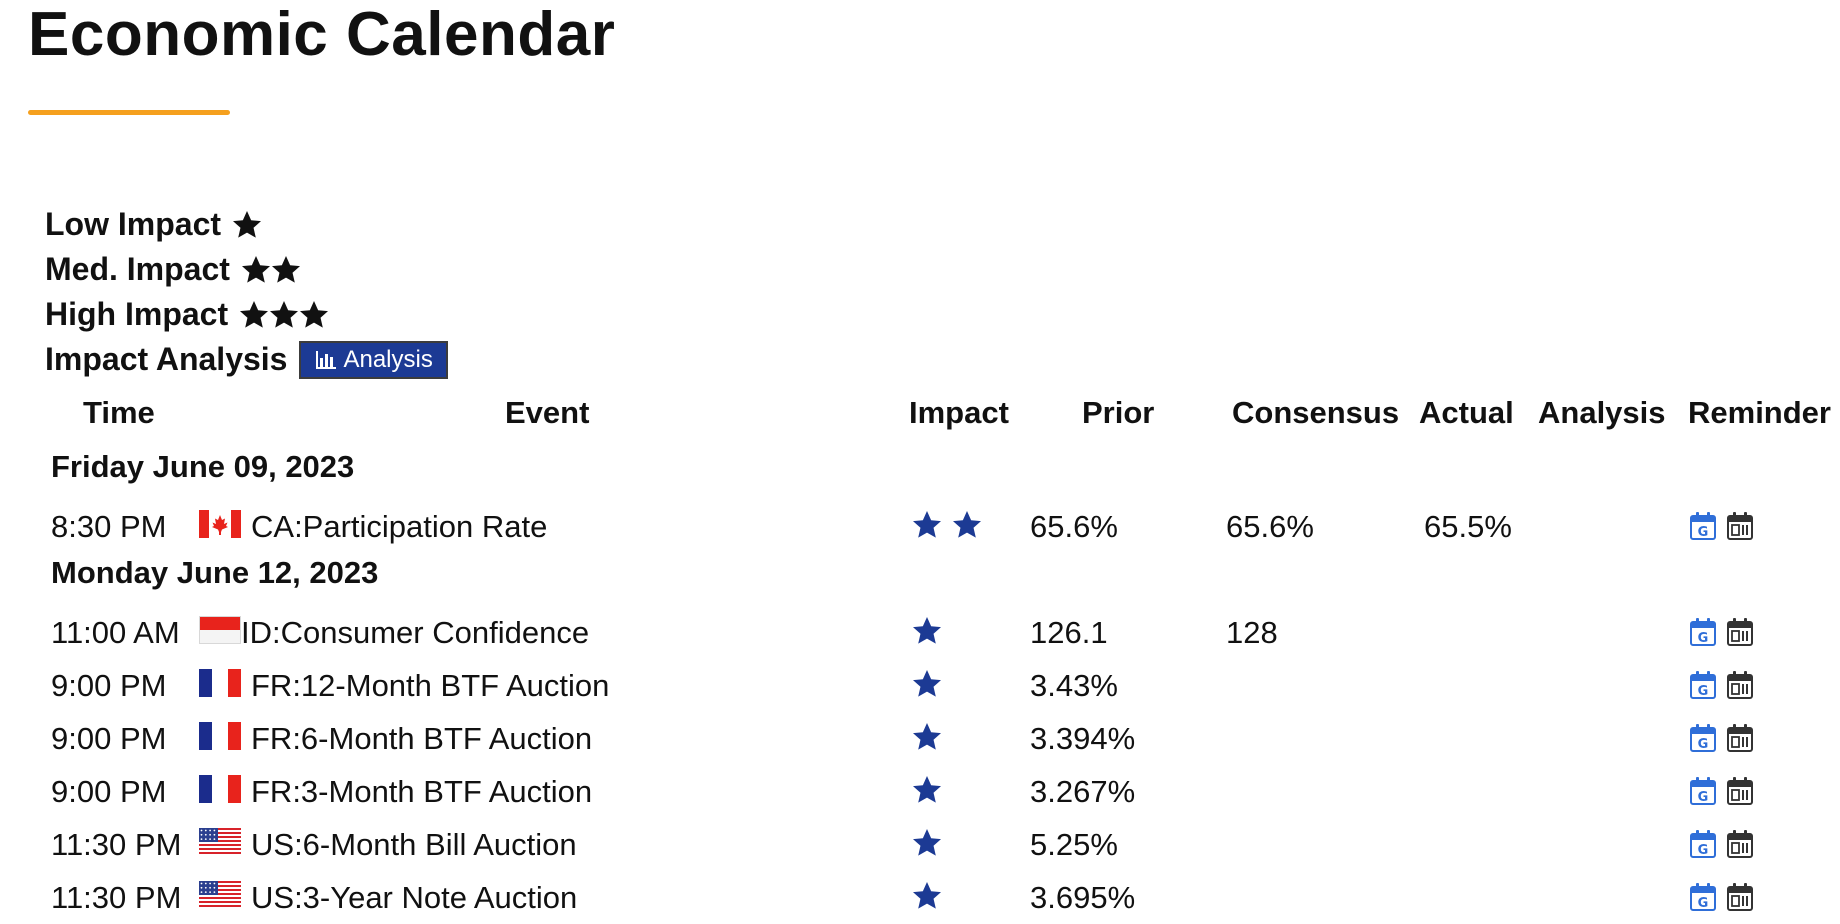  What do you see at coordinates (1083, 791) in the screenshot?
I see `prior-value: 3.267%` at bounding box center [1083, 791].